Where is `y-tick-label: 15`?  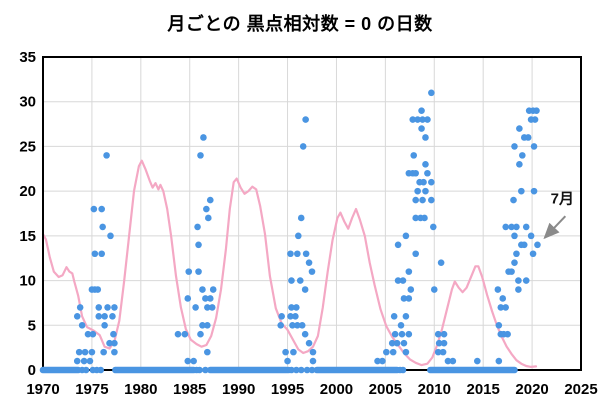 y-tick-label: 15 is located at coordinates (27, 236).